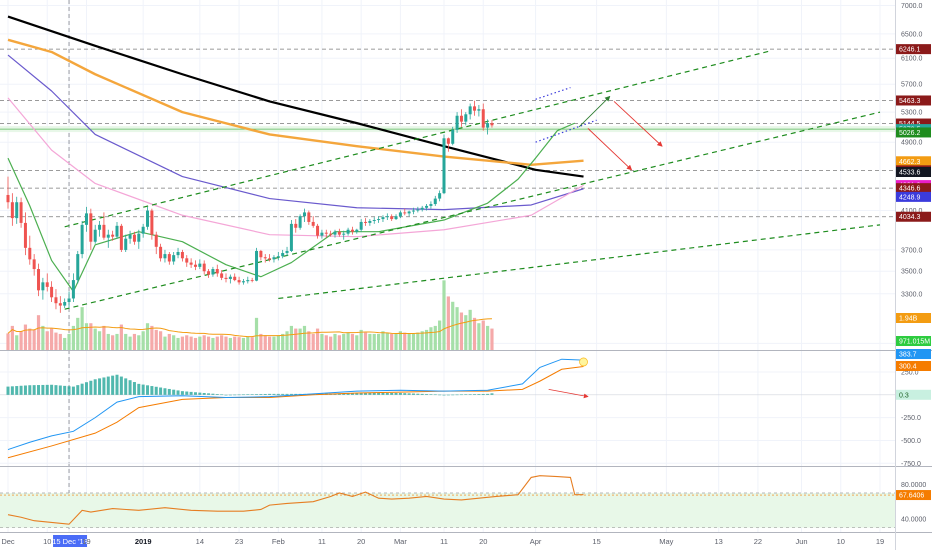 Image resolution: width=932 pixels, height=550 pixels. I want to click on price-tick-label: 3500.0, so click(912, 272).